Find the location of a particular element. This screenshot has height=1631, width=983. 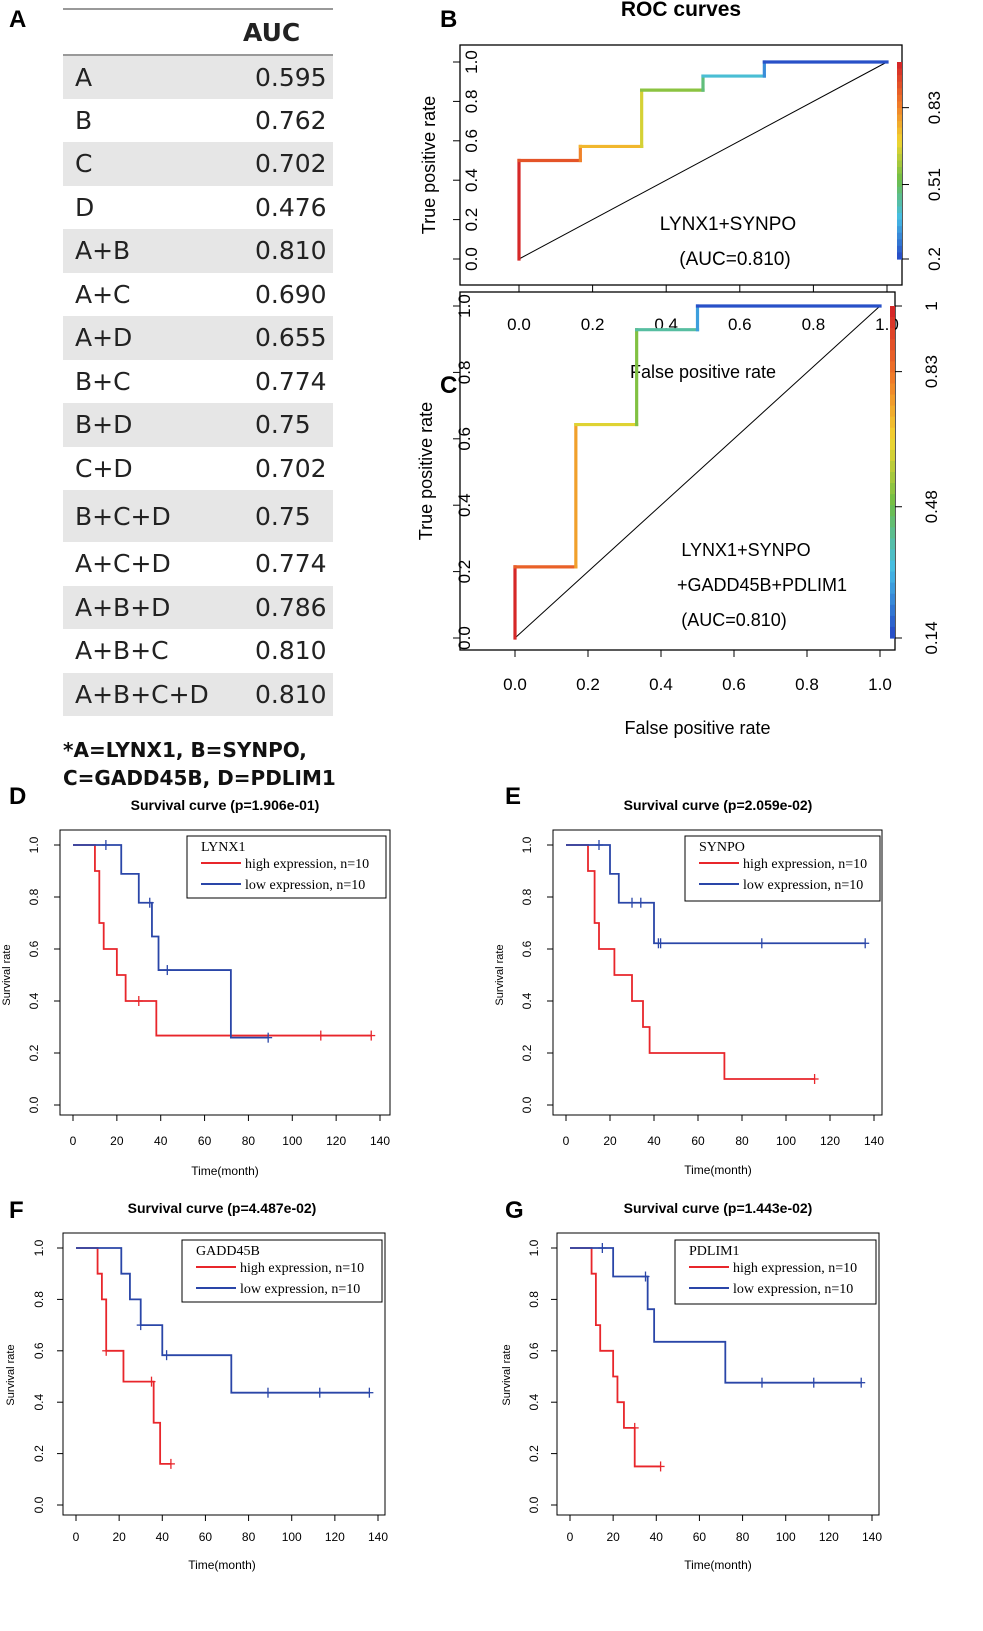

survE-y-label: Survival rate is located at coordinates (500, 974).